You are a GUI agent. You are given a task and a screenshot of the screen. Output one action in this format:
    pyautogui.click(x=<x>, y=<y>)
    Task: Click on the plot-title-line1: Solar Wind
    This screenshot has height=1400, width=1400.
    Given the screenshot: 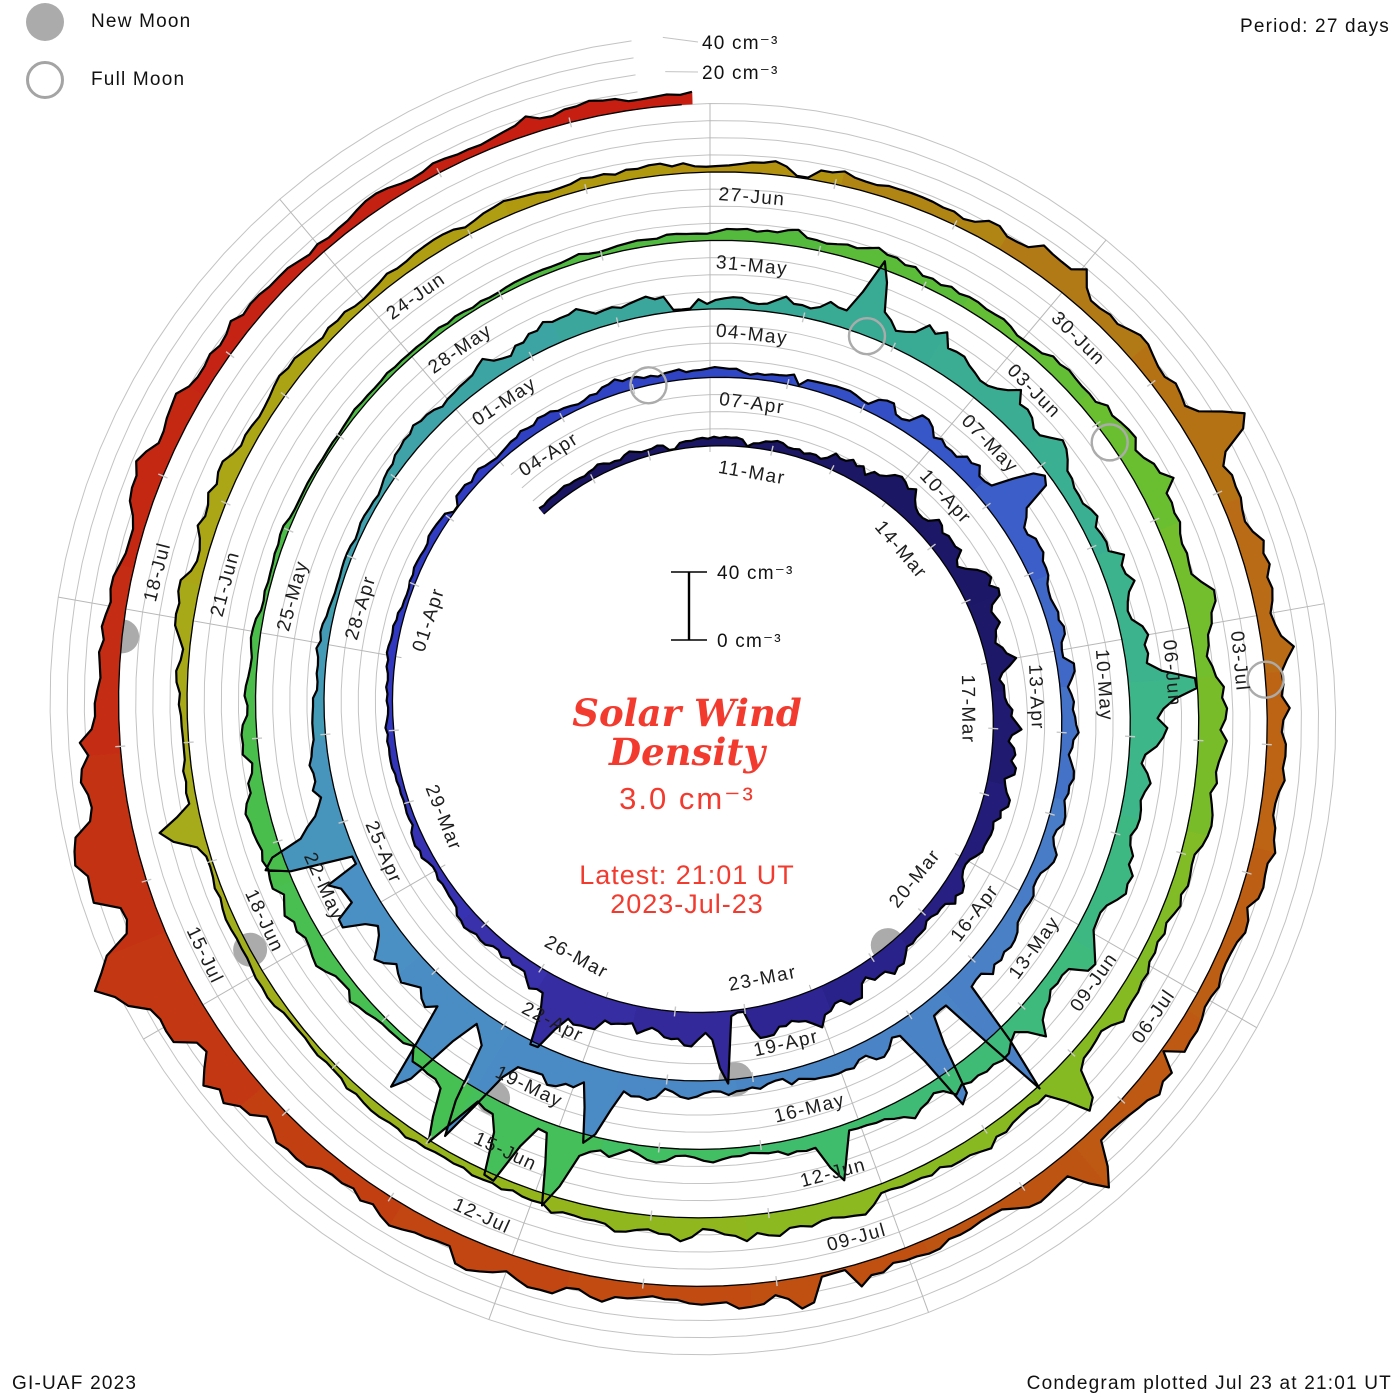 What is the action you would take?
    pyautogui.click(x=687, y=713)
    